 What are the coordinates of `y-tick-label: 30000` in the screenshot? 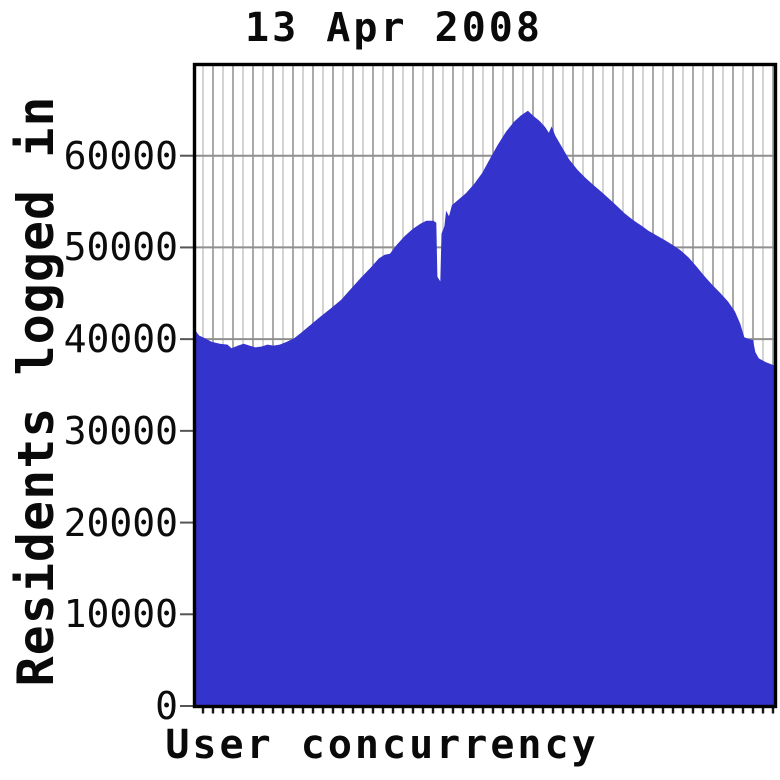 It's located at (120, 430).